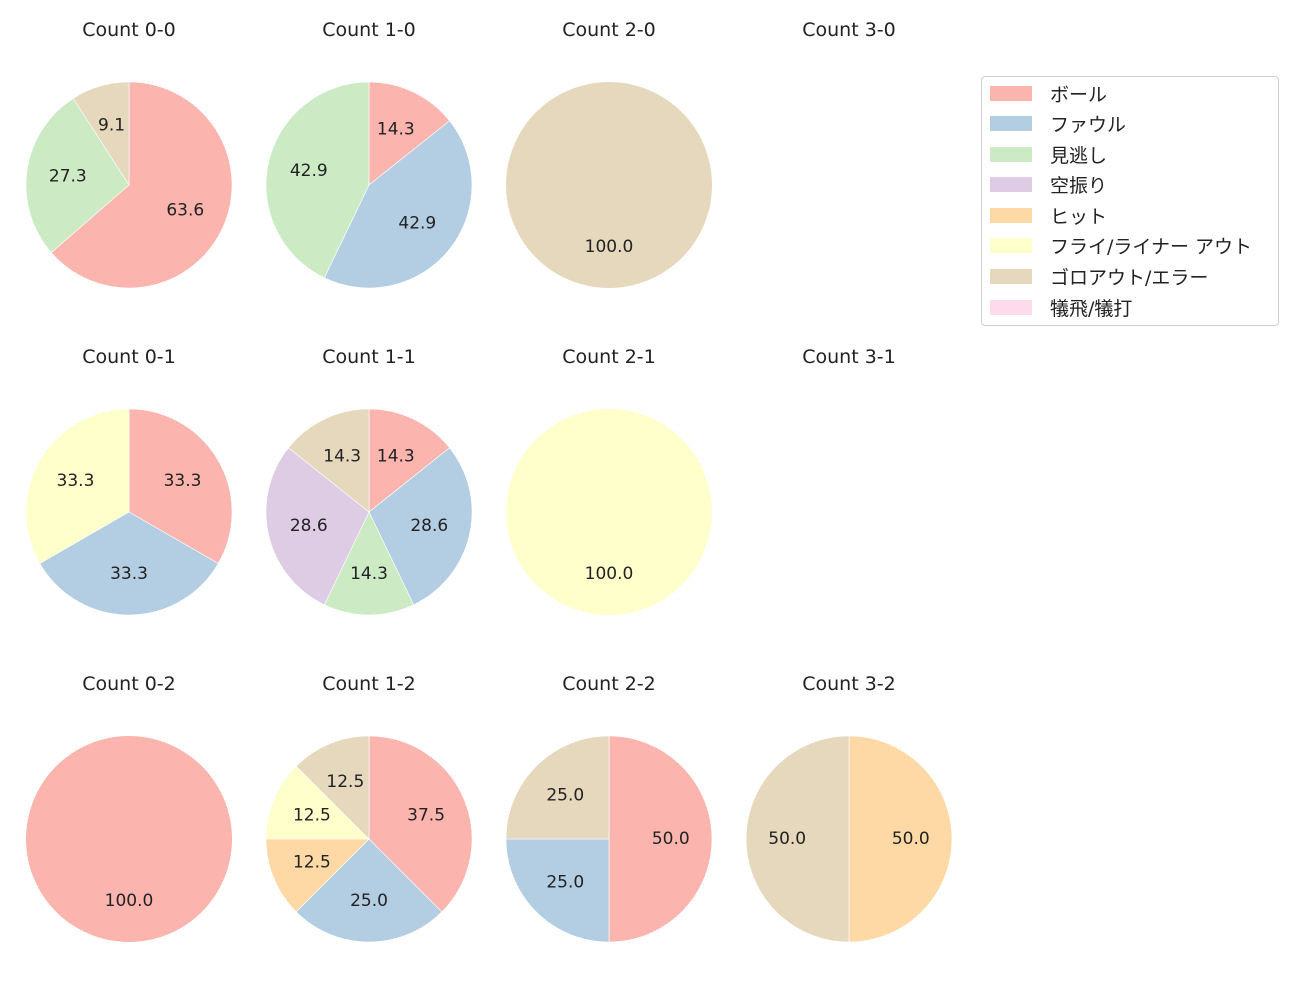  I want to click on pie-title: Count 0-0, so click(129, 30).